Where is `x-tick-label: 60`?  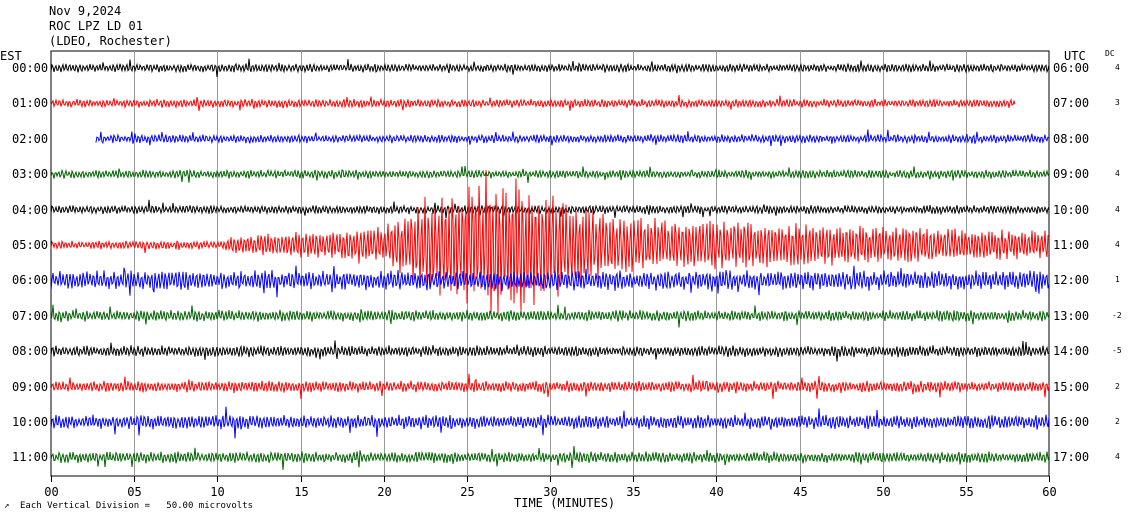
x-tick-label: 60 is located at coordinates (1049, 492).